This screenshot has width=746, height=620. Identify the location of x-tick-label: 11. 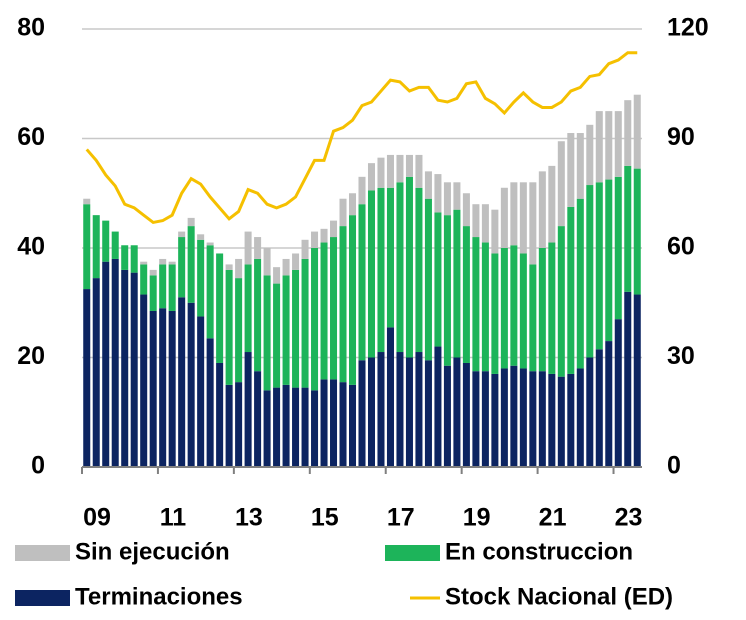
(173, 518).